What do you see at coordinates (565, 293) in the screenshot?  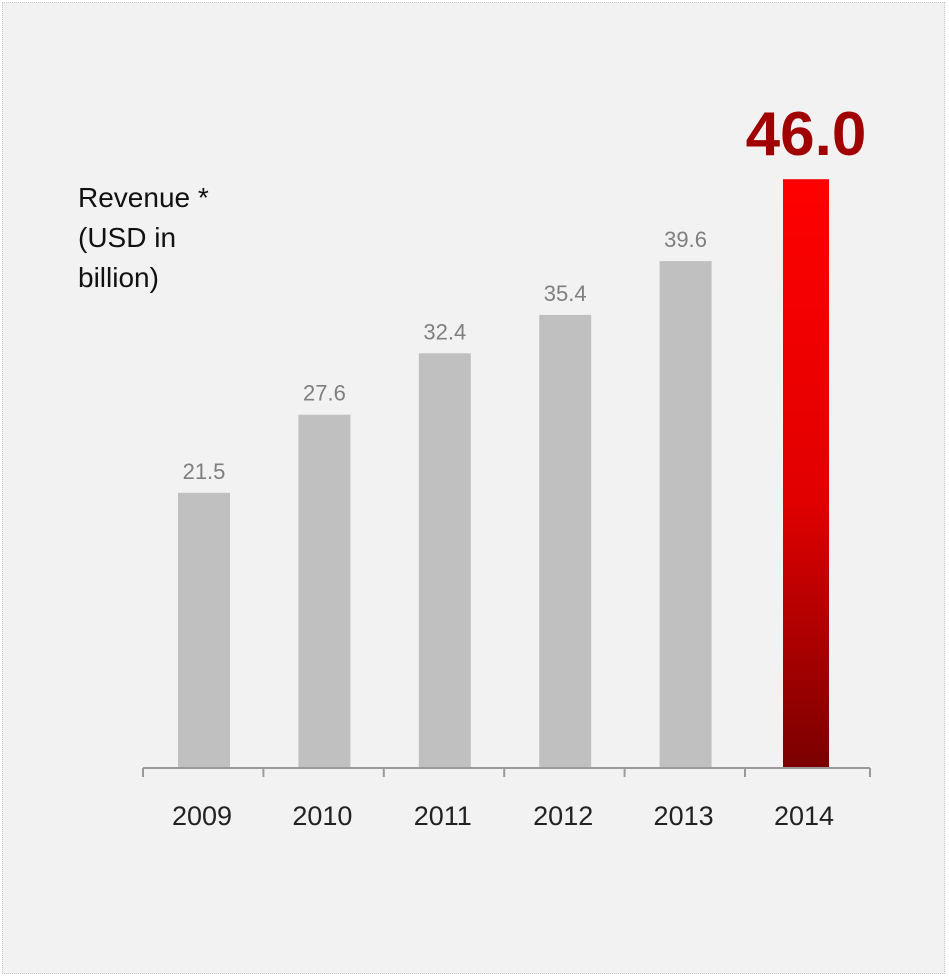 I see `value-label-2012: 35.4` at bounding box center [565, 293].